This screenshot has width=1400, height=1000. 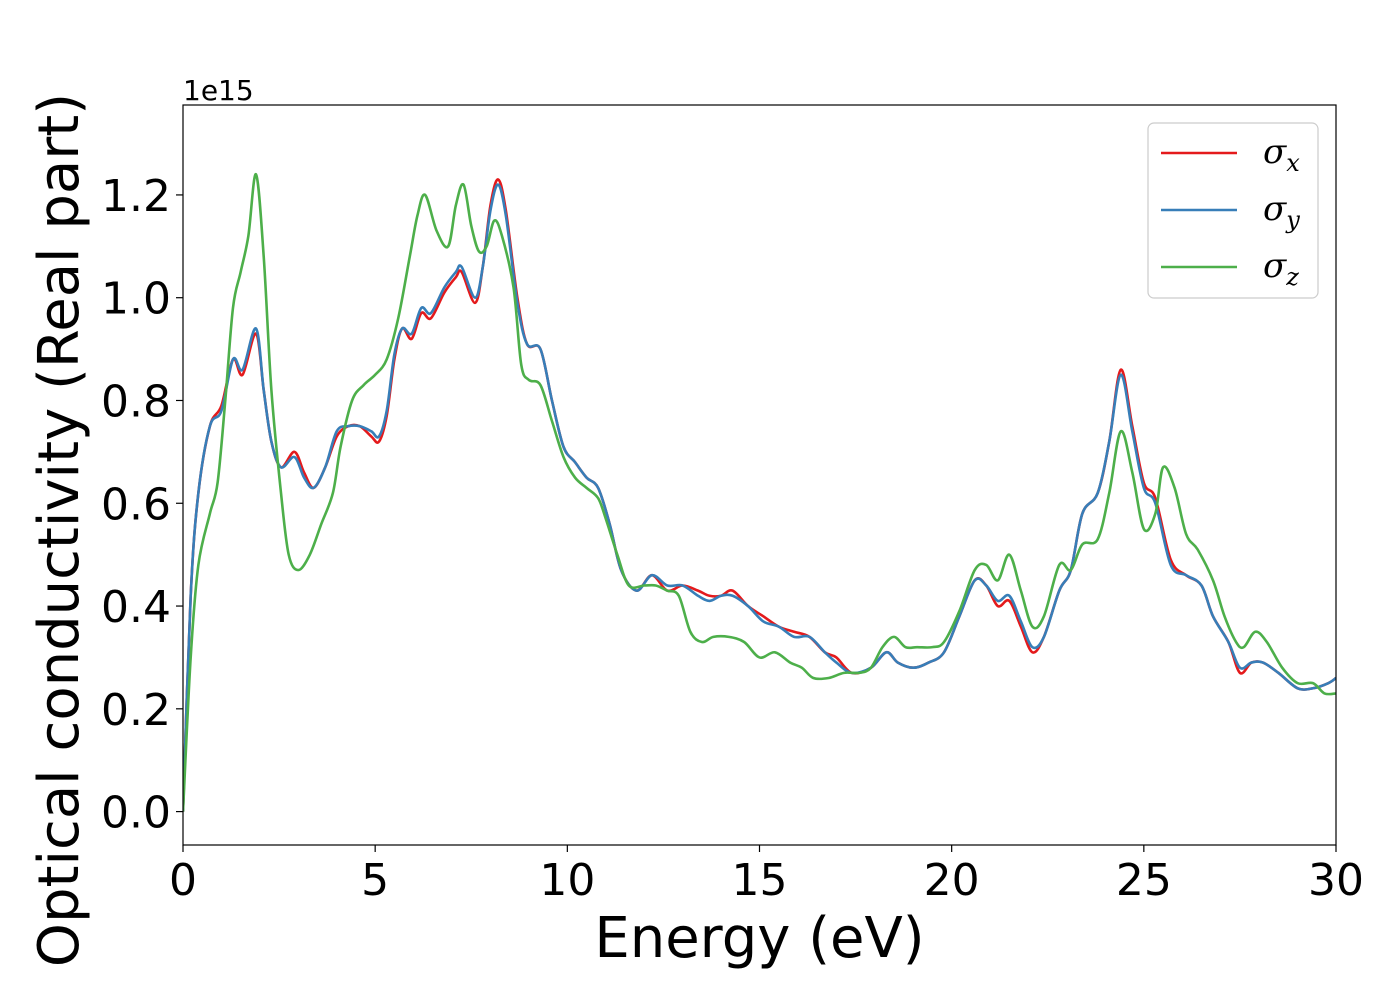 What do you see at coordinates (136, 607) in the screenshot?
I see `y-tick-label: 0.4` at bounding box center [136, 607].